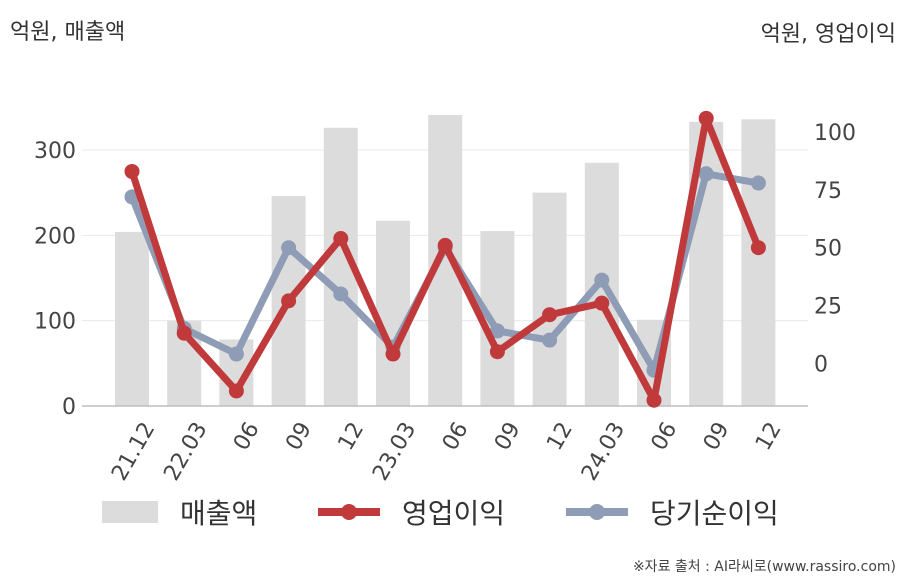  Describe the element at coordinates (835, 133) in the screenshot. I see `right-axis-tick-label: 100` at that location.